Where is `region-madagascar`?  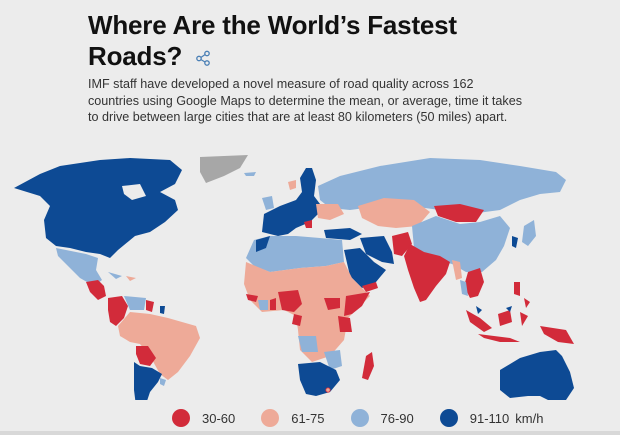 region-madagascar is located at coordinates (368, 366).